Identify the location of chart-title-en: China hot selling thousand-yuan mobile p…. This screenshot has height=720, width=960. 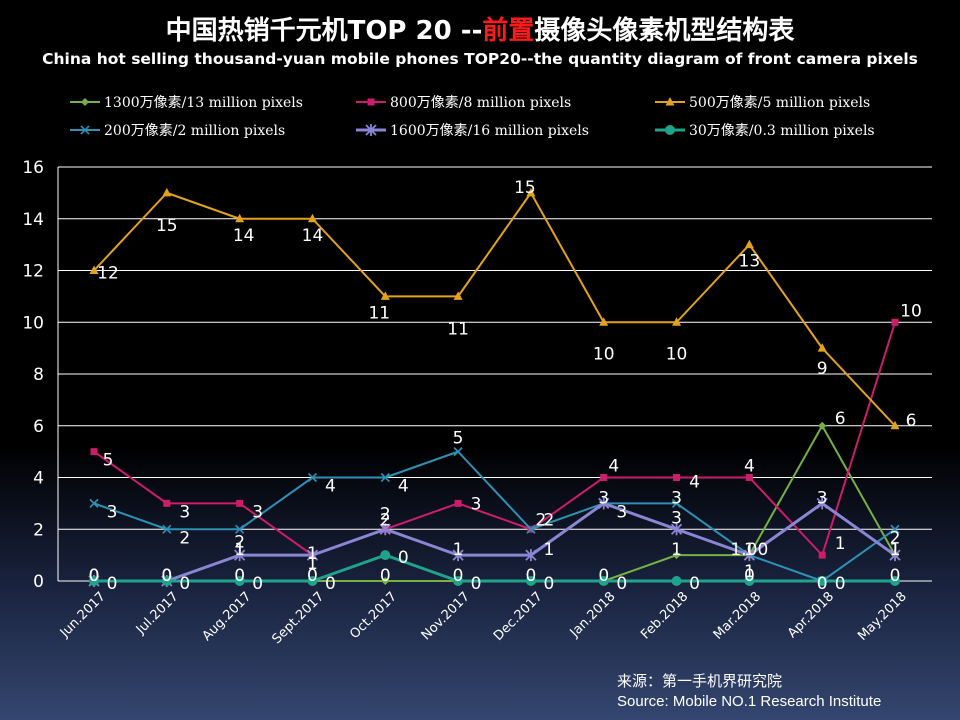
(480, 59).